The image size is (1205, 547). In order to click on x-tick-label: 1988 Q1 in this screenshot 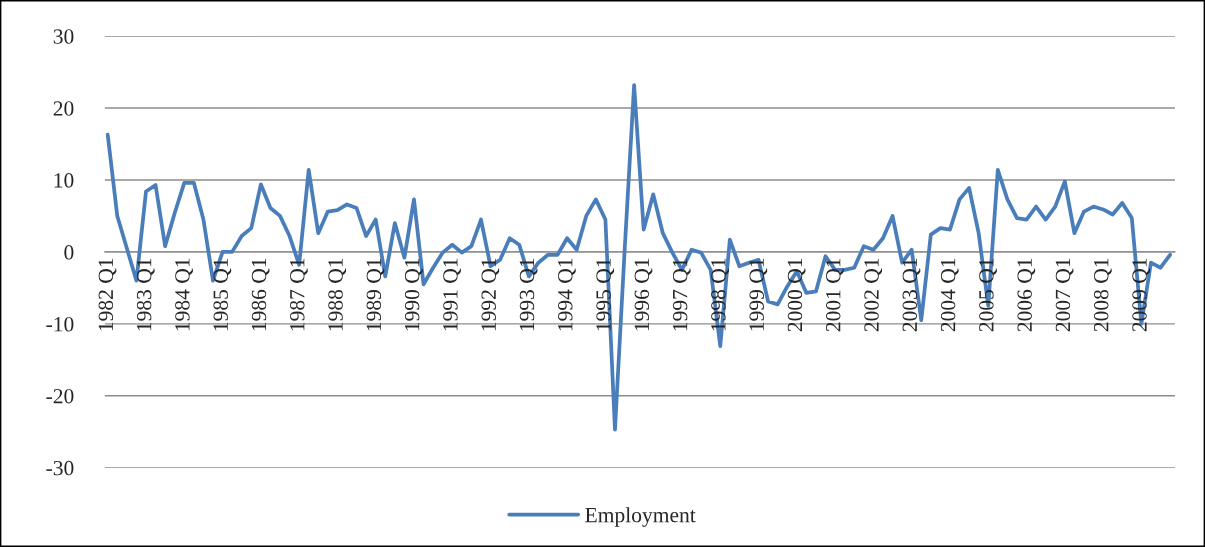, I will do `click(337, 294)`.